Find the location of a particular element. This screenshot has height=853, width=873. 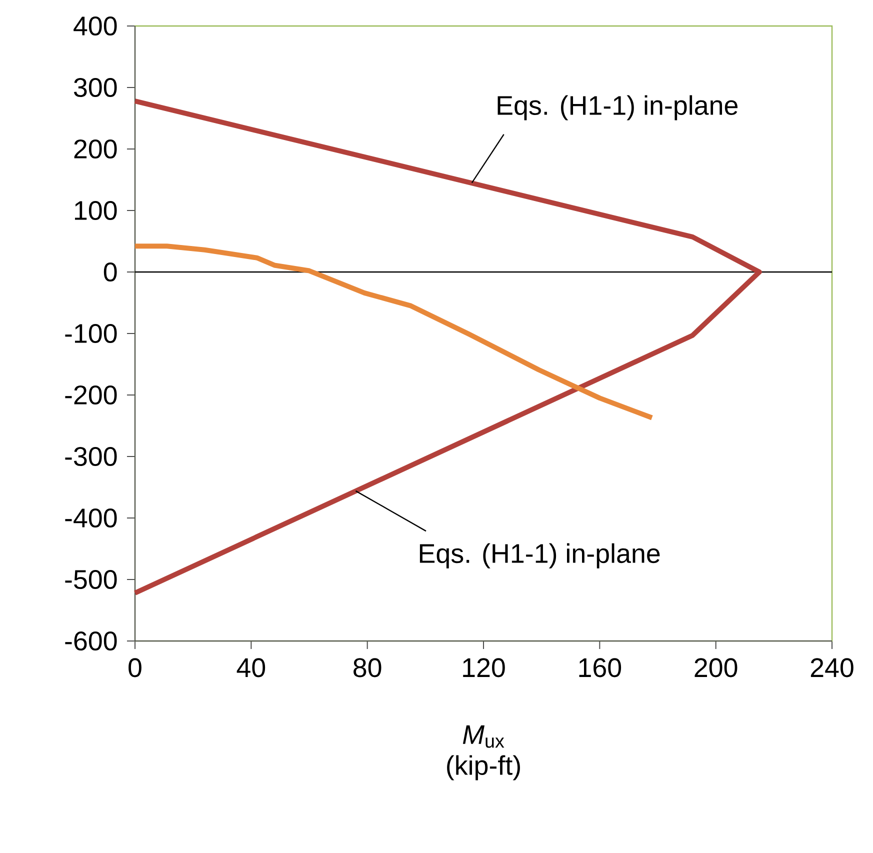

x-tick-label: 120 is located at coordinates (484, 668).